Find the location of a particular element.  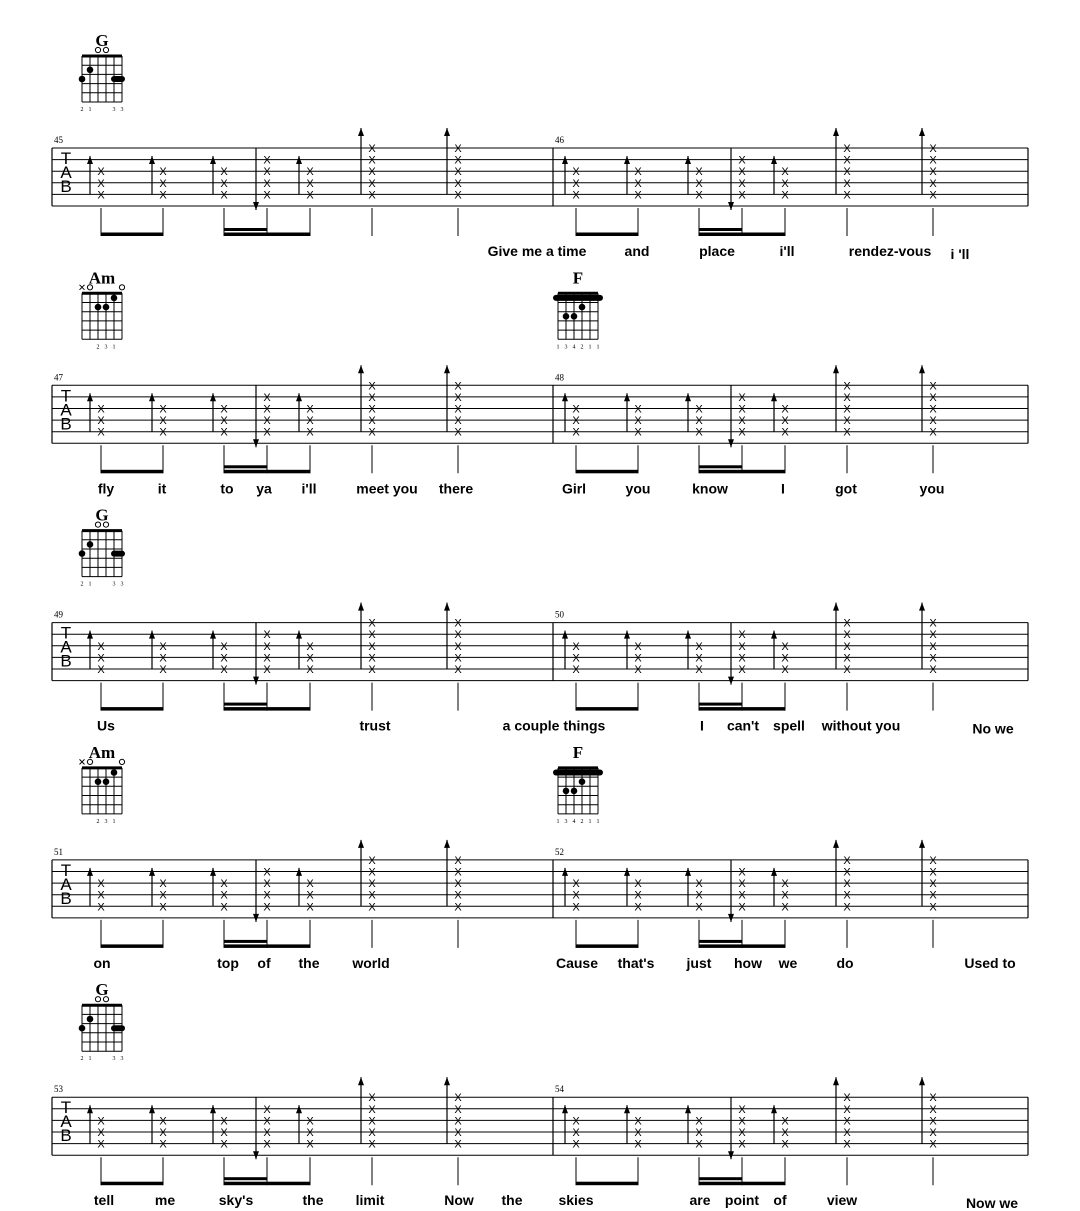

measure-number: 45 is located at coordinates (59, 140).